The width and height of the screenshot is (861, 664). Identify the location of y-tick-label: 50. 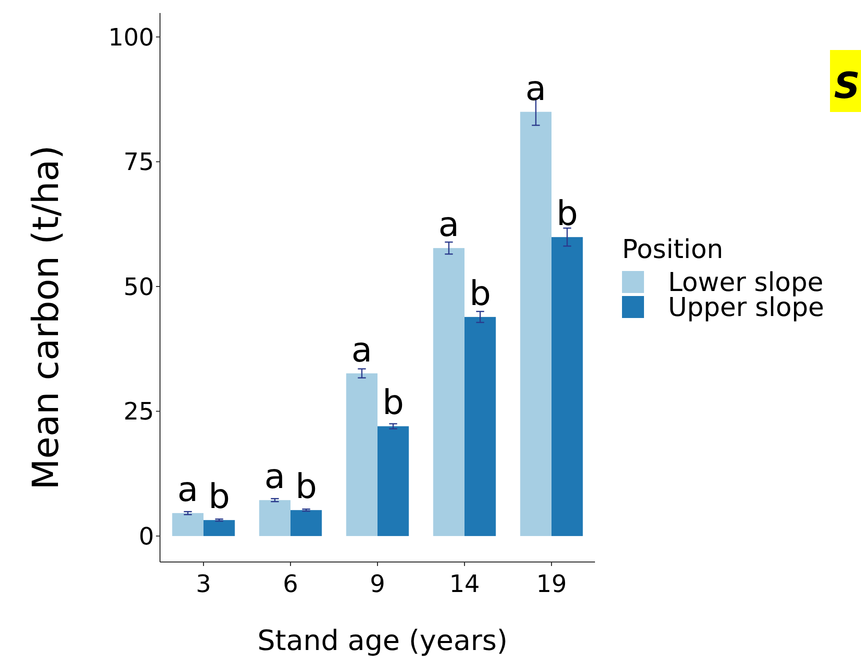
(138, 286).